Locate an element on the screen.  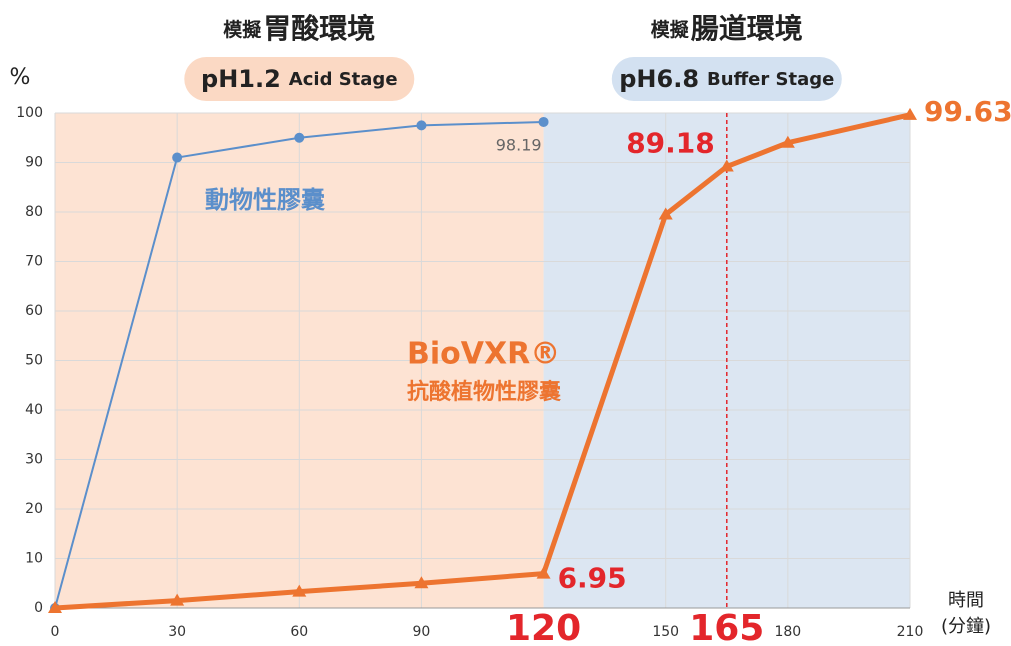
y-axis-label: % is located at coordinates (20, 77).